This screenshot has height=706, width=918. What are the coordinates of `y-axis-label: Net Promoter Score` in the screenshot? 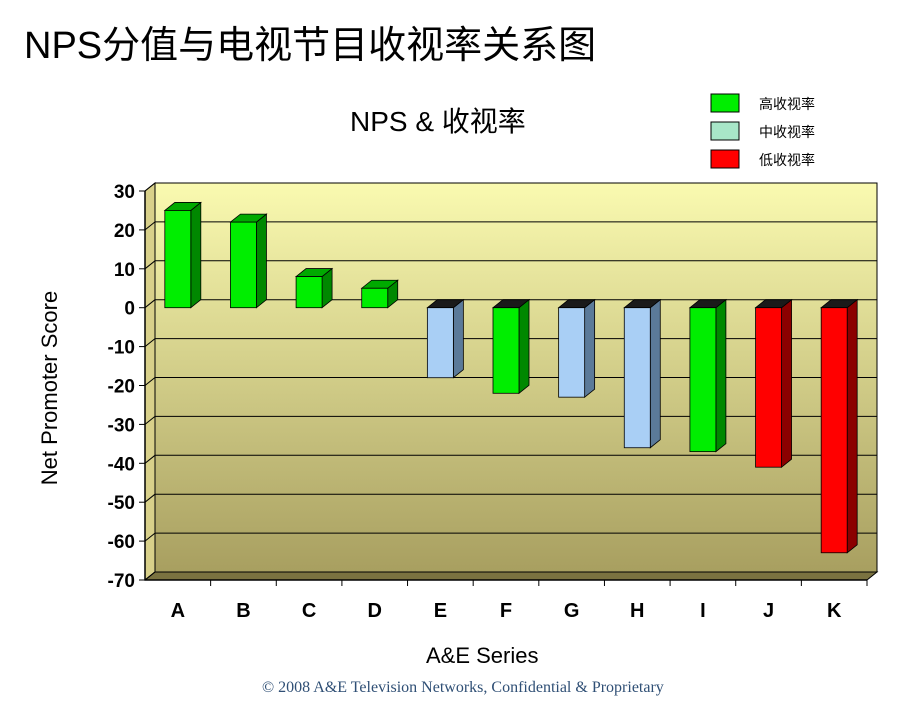 It's located at (49, 388).